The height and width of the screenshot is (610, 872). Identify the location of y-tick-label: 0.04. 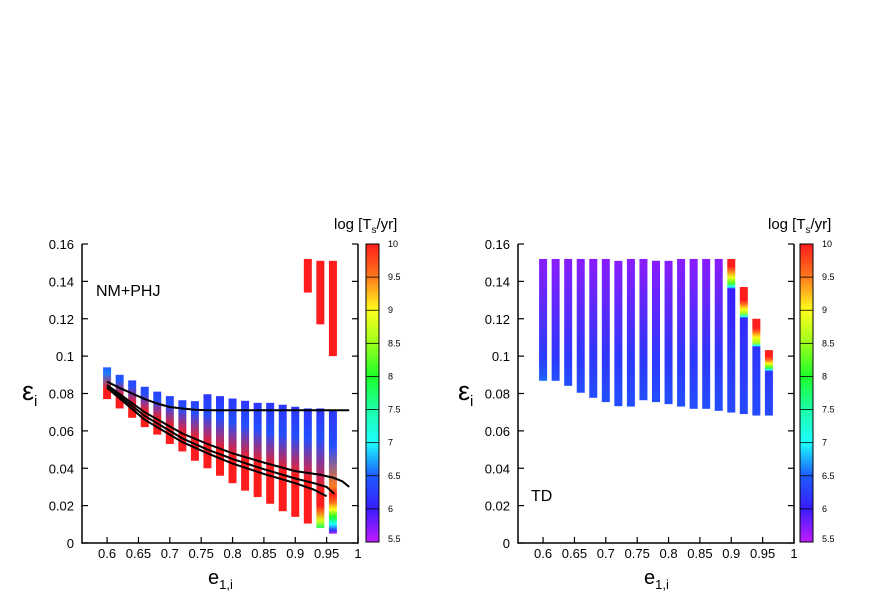
(497, 468).